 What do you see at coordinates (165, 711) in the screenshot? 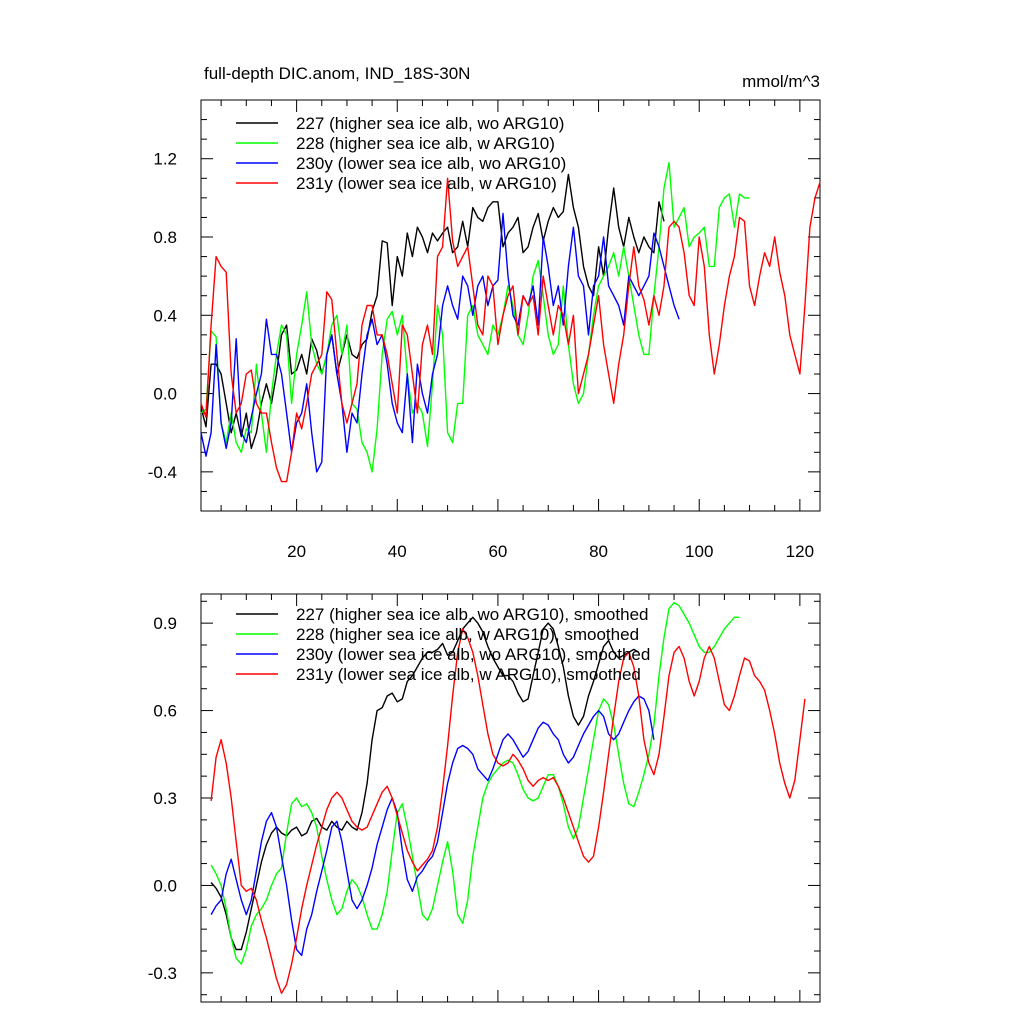
I see `y-tick-label: 0.6` at bounding box center [165, 711].